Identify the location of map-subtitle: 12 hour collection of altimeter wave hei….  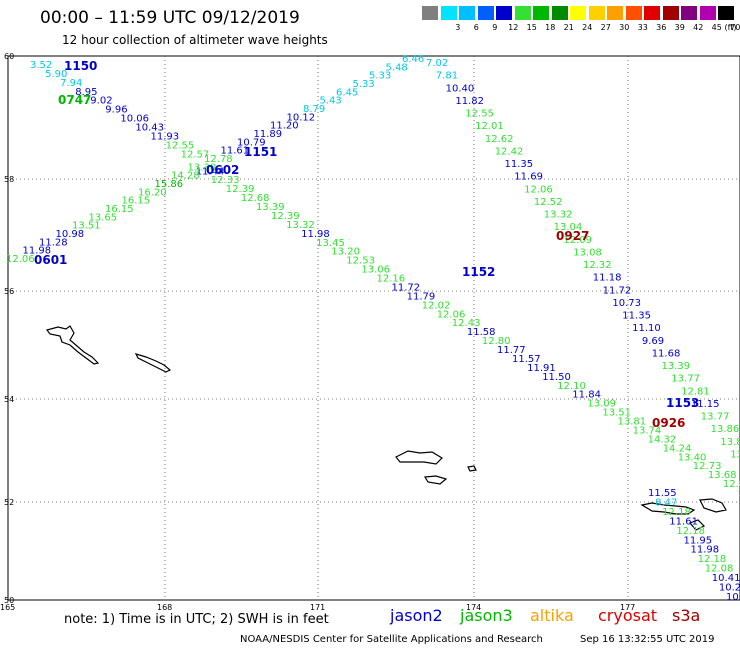
(195, 40).